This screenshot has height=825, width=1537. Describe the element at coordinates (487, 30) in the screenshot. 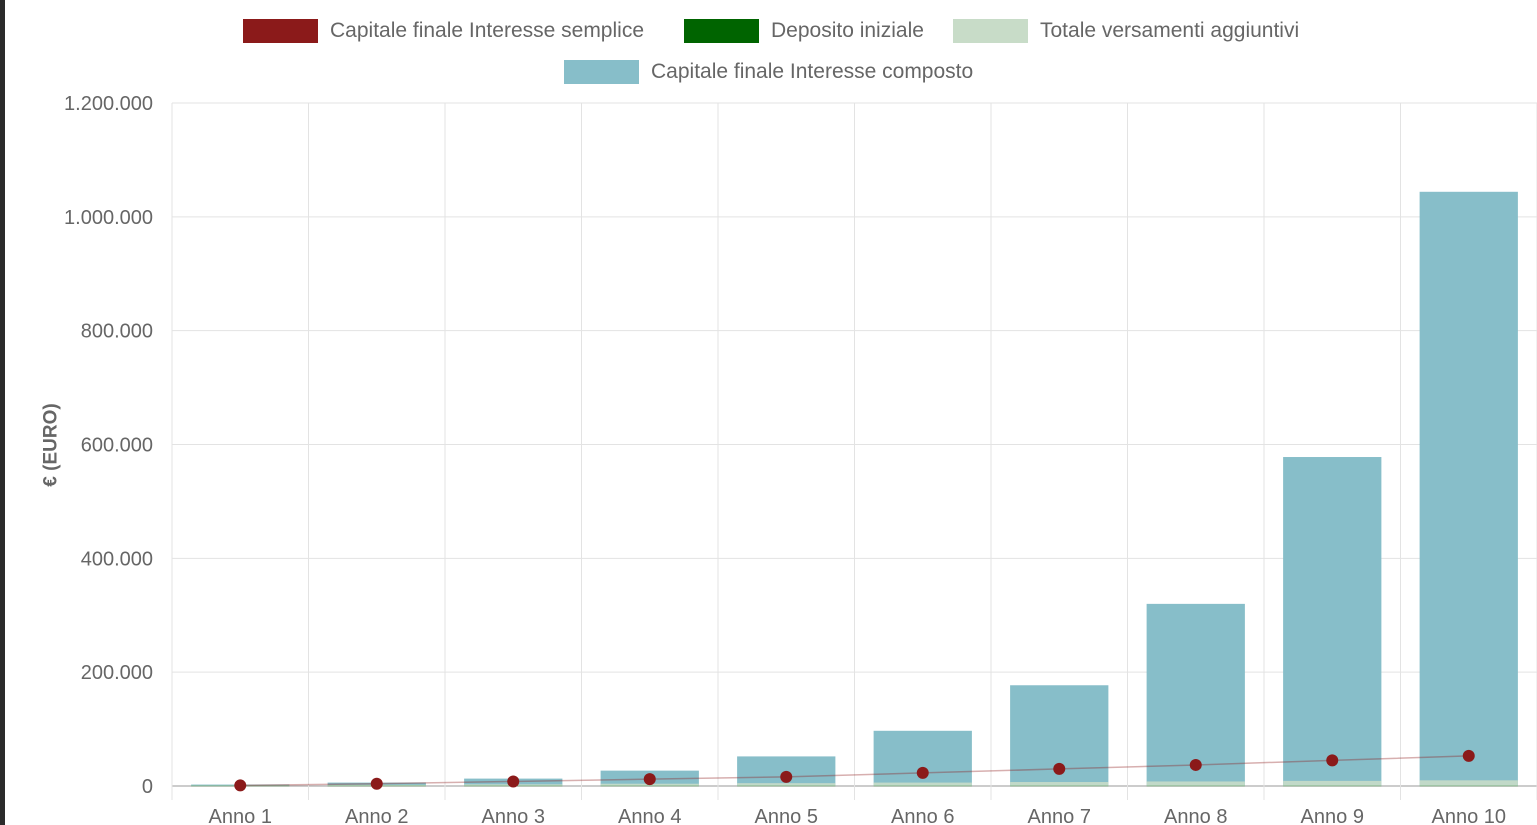

I see `legend-label: Capitale finale Interesse semplice` at that location.